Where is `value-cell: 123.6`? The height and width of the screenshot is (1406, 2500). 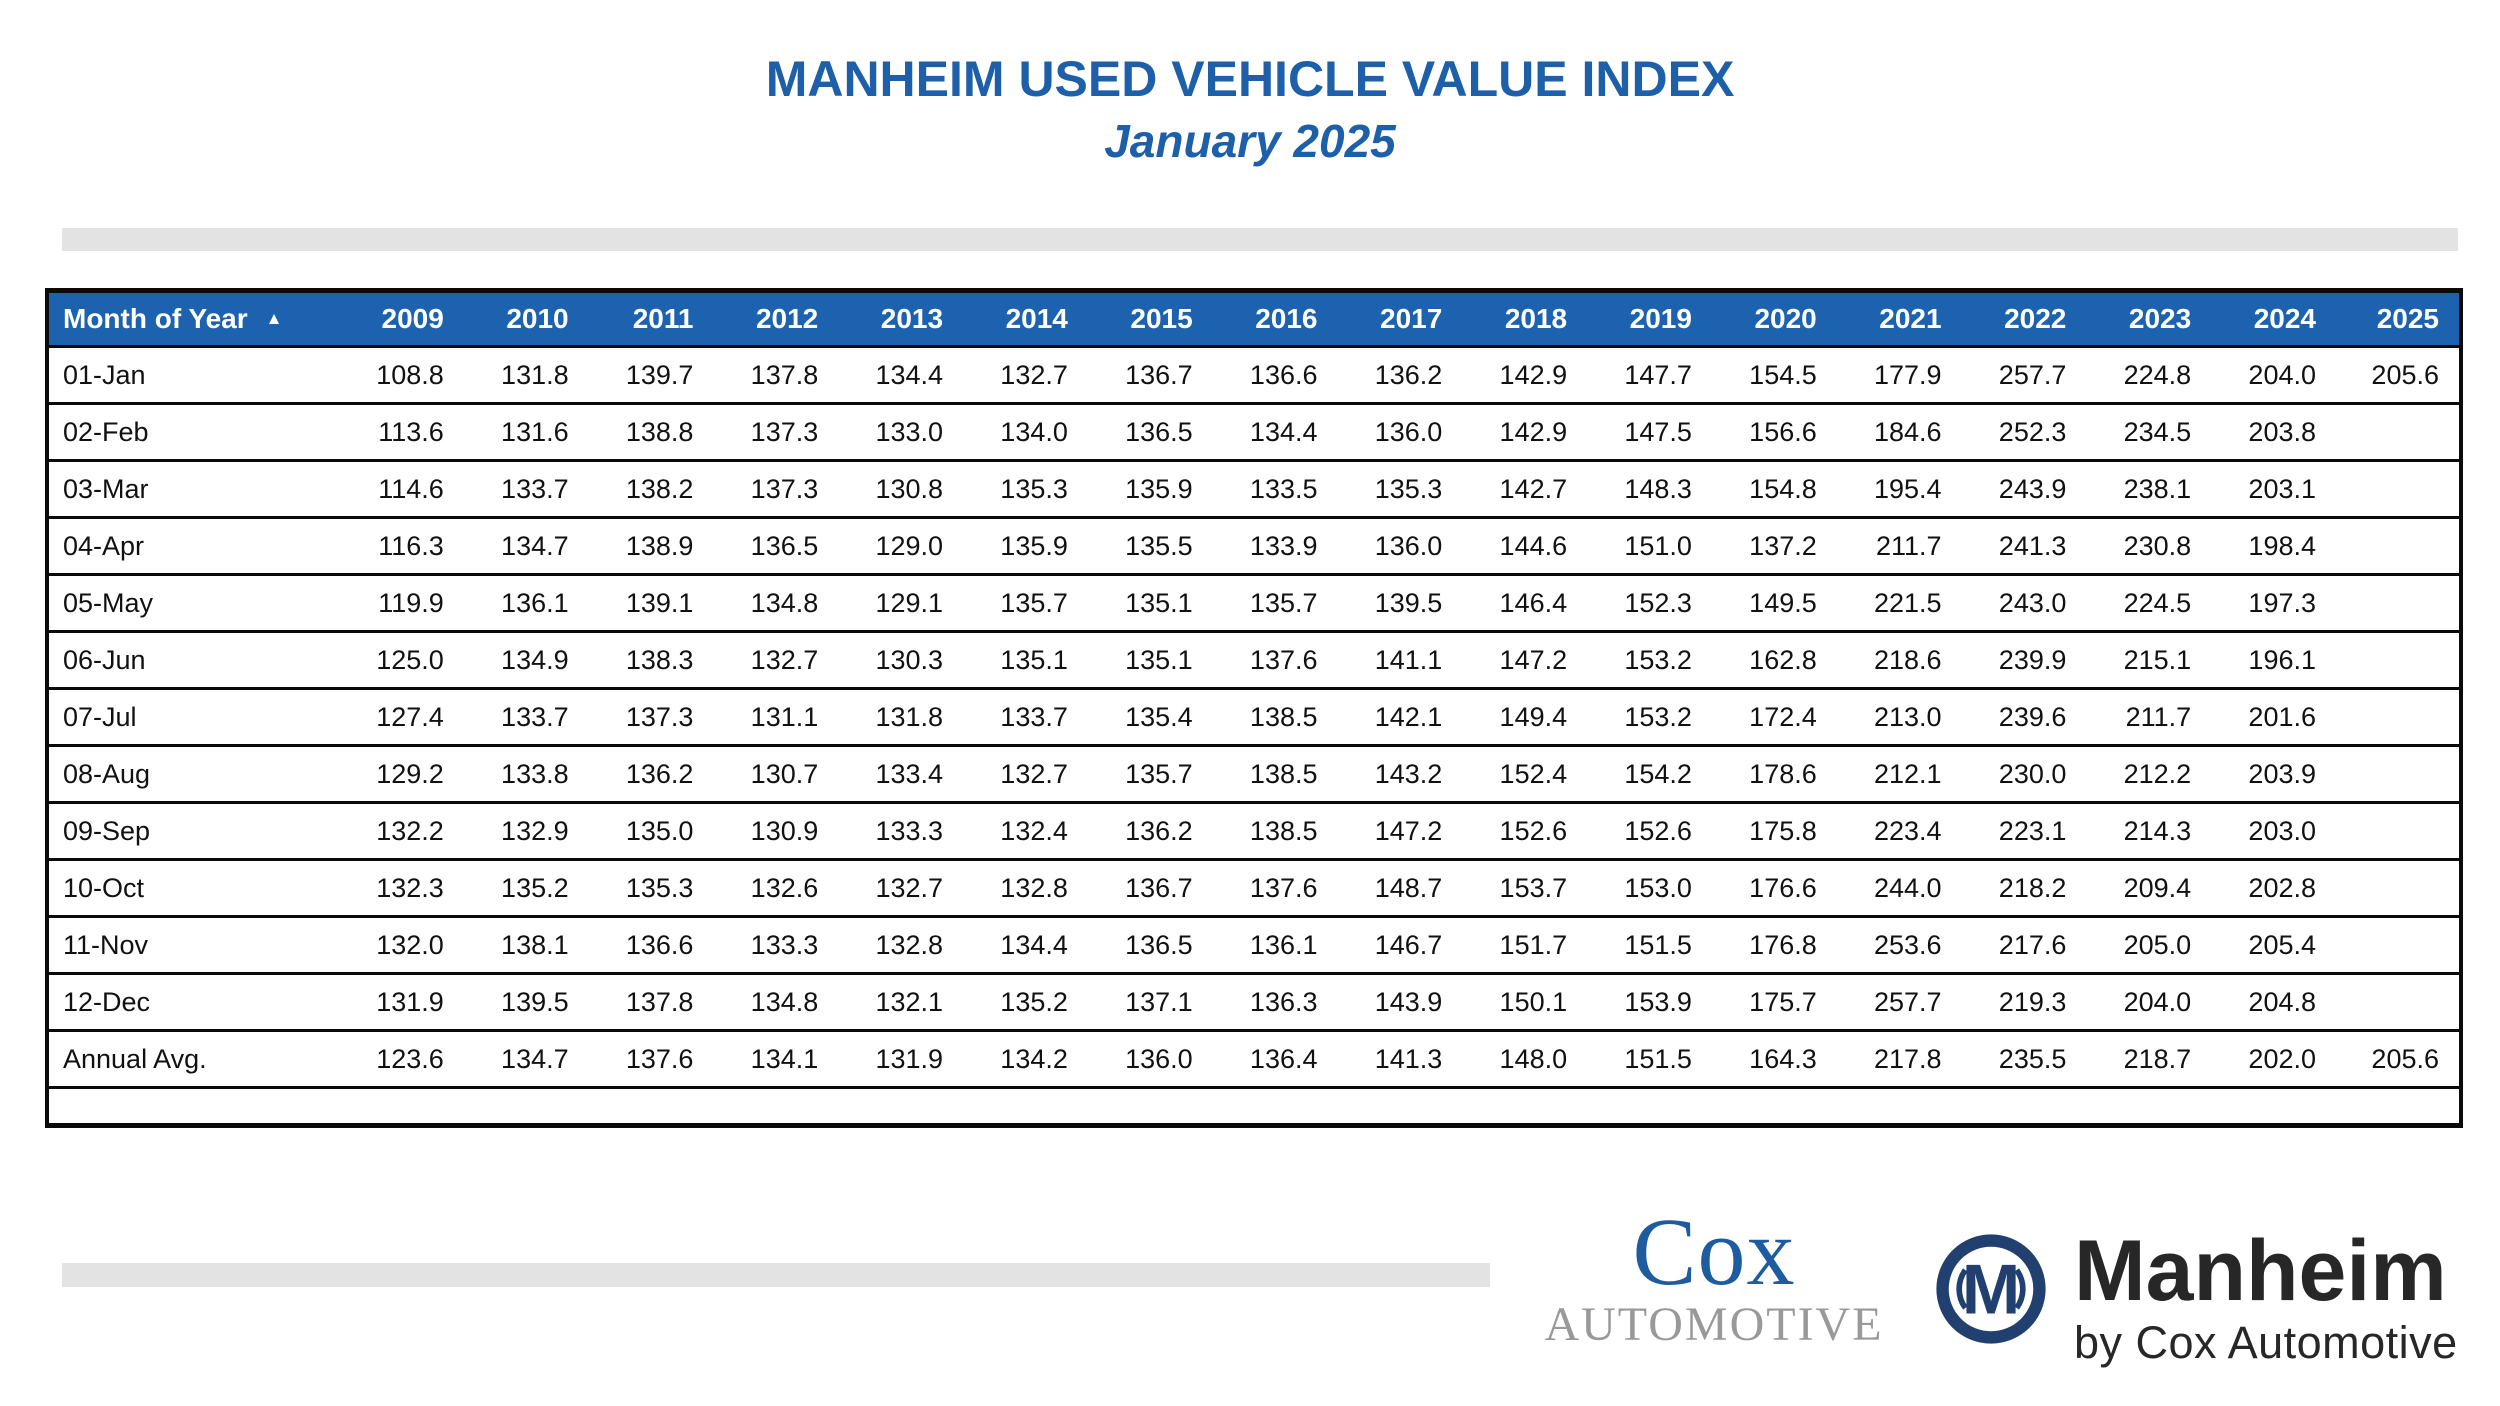
value-cell: 123.6 is located at coordinates (401, 1058).